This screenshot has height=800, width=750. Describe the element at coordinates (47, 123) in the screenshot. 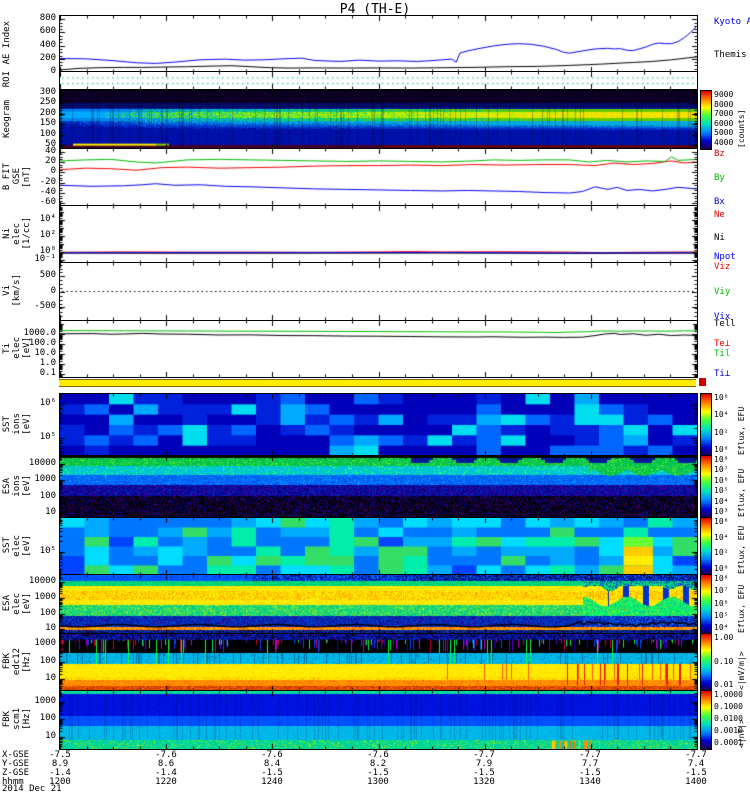

I see `y-tick-label: 150` at that location.